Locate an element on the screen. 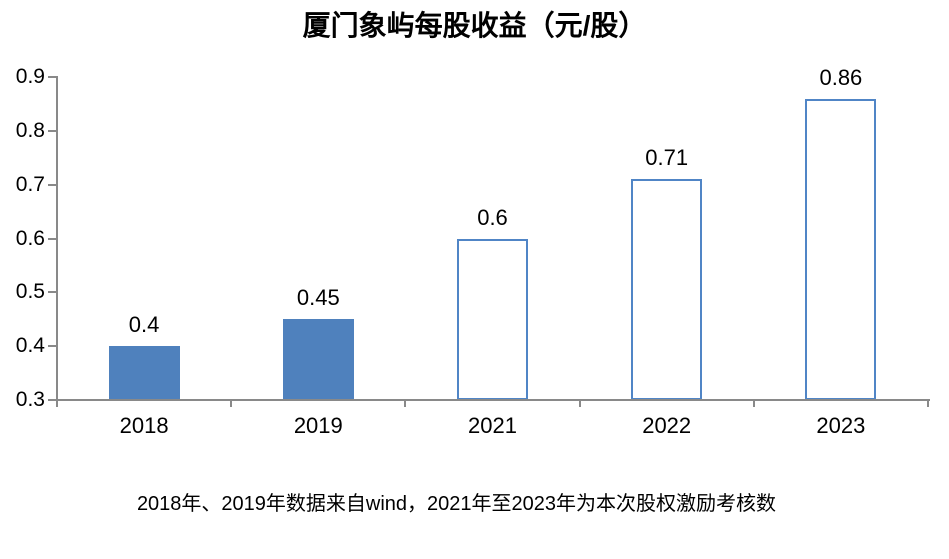  y-axis-tick-label: 0.7 is located at coordinates (30, 184).